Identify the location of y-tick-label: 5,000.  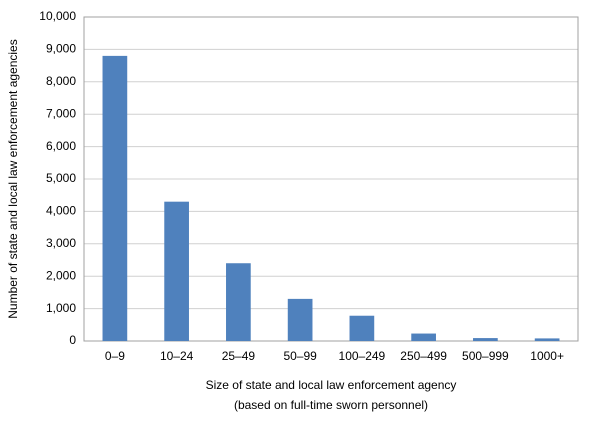
(61, 178).